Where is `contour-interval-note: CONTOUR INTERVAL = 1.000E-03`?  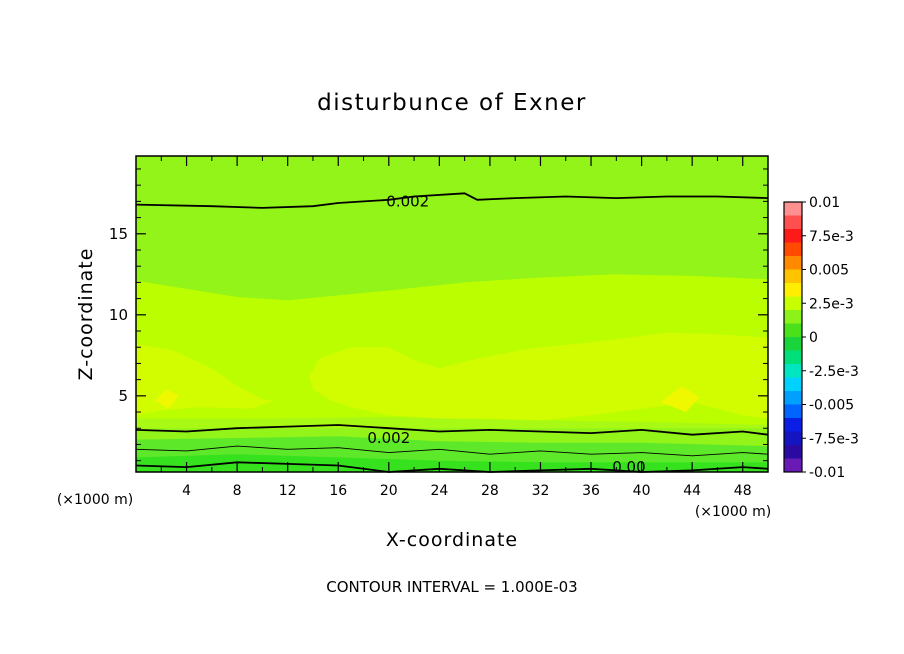 contour-interval-note: CONTOUR INTERVAL = 1.000E-03 is located at coordinates (451, 587).